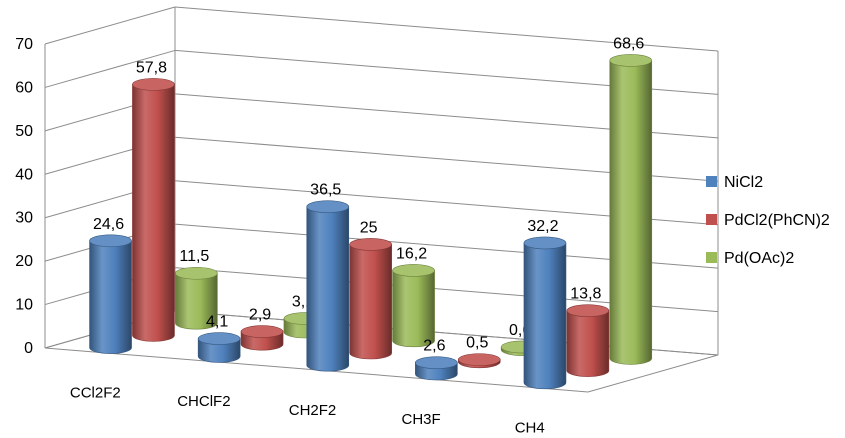 This screenshot has height=438, width=845. I want to click on bar-NiCl2-CCl2F2: 24,6, so click(110, 285).